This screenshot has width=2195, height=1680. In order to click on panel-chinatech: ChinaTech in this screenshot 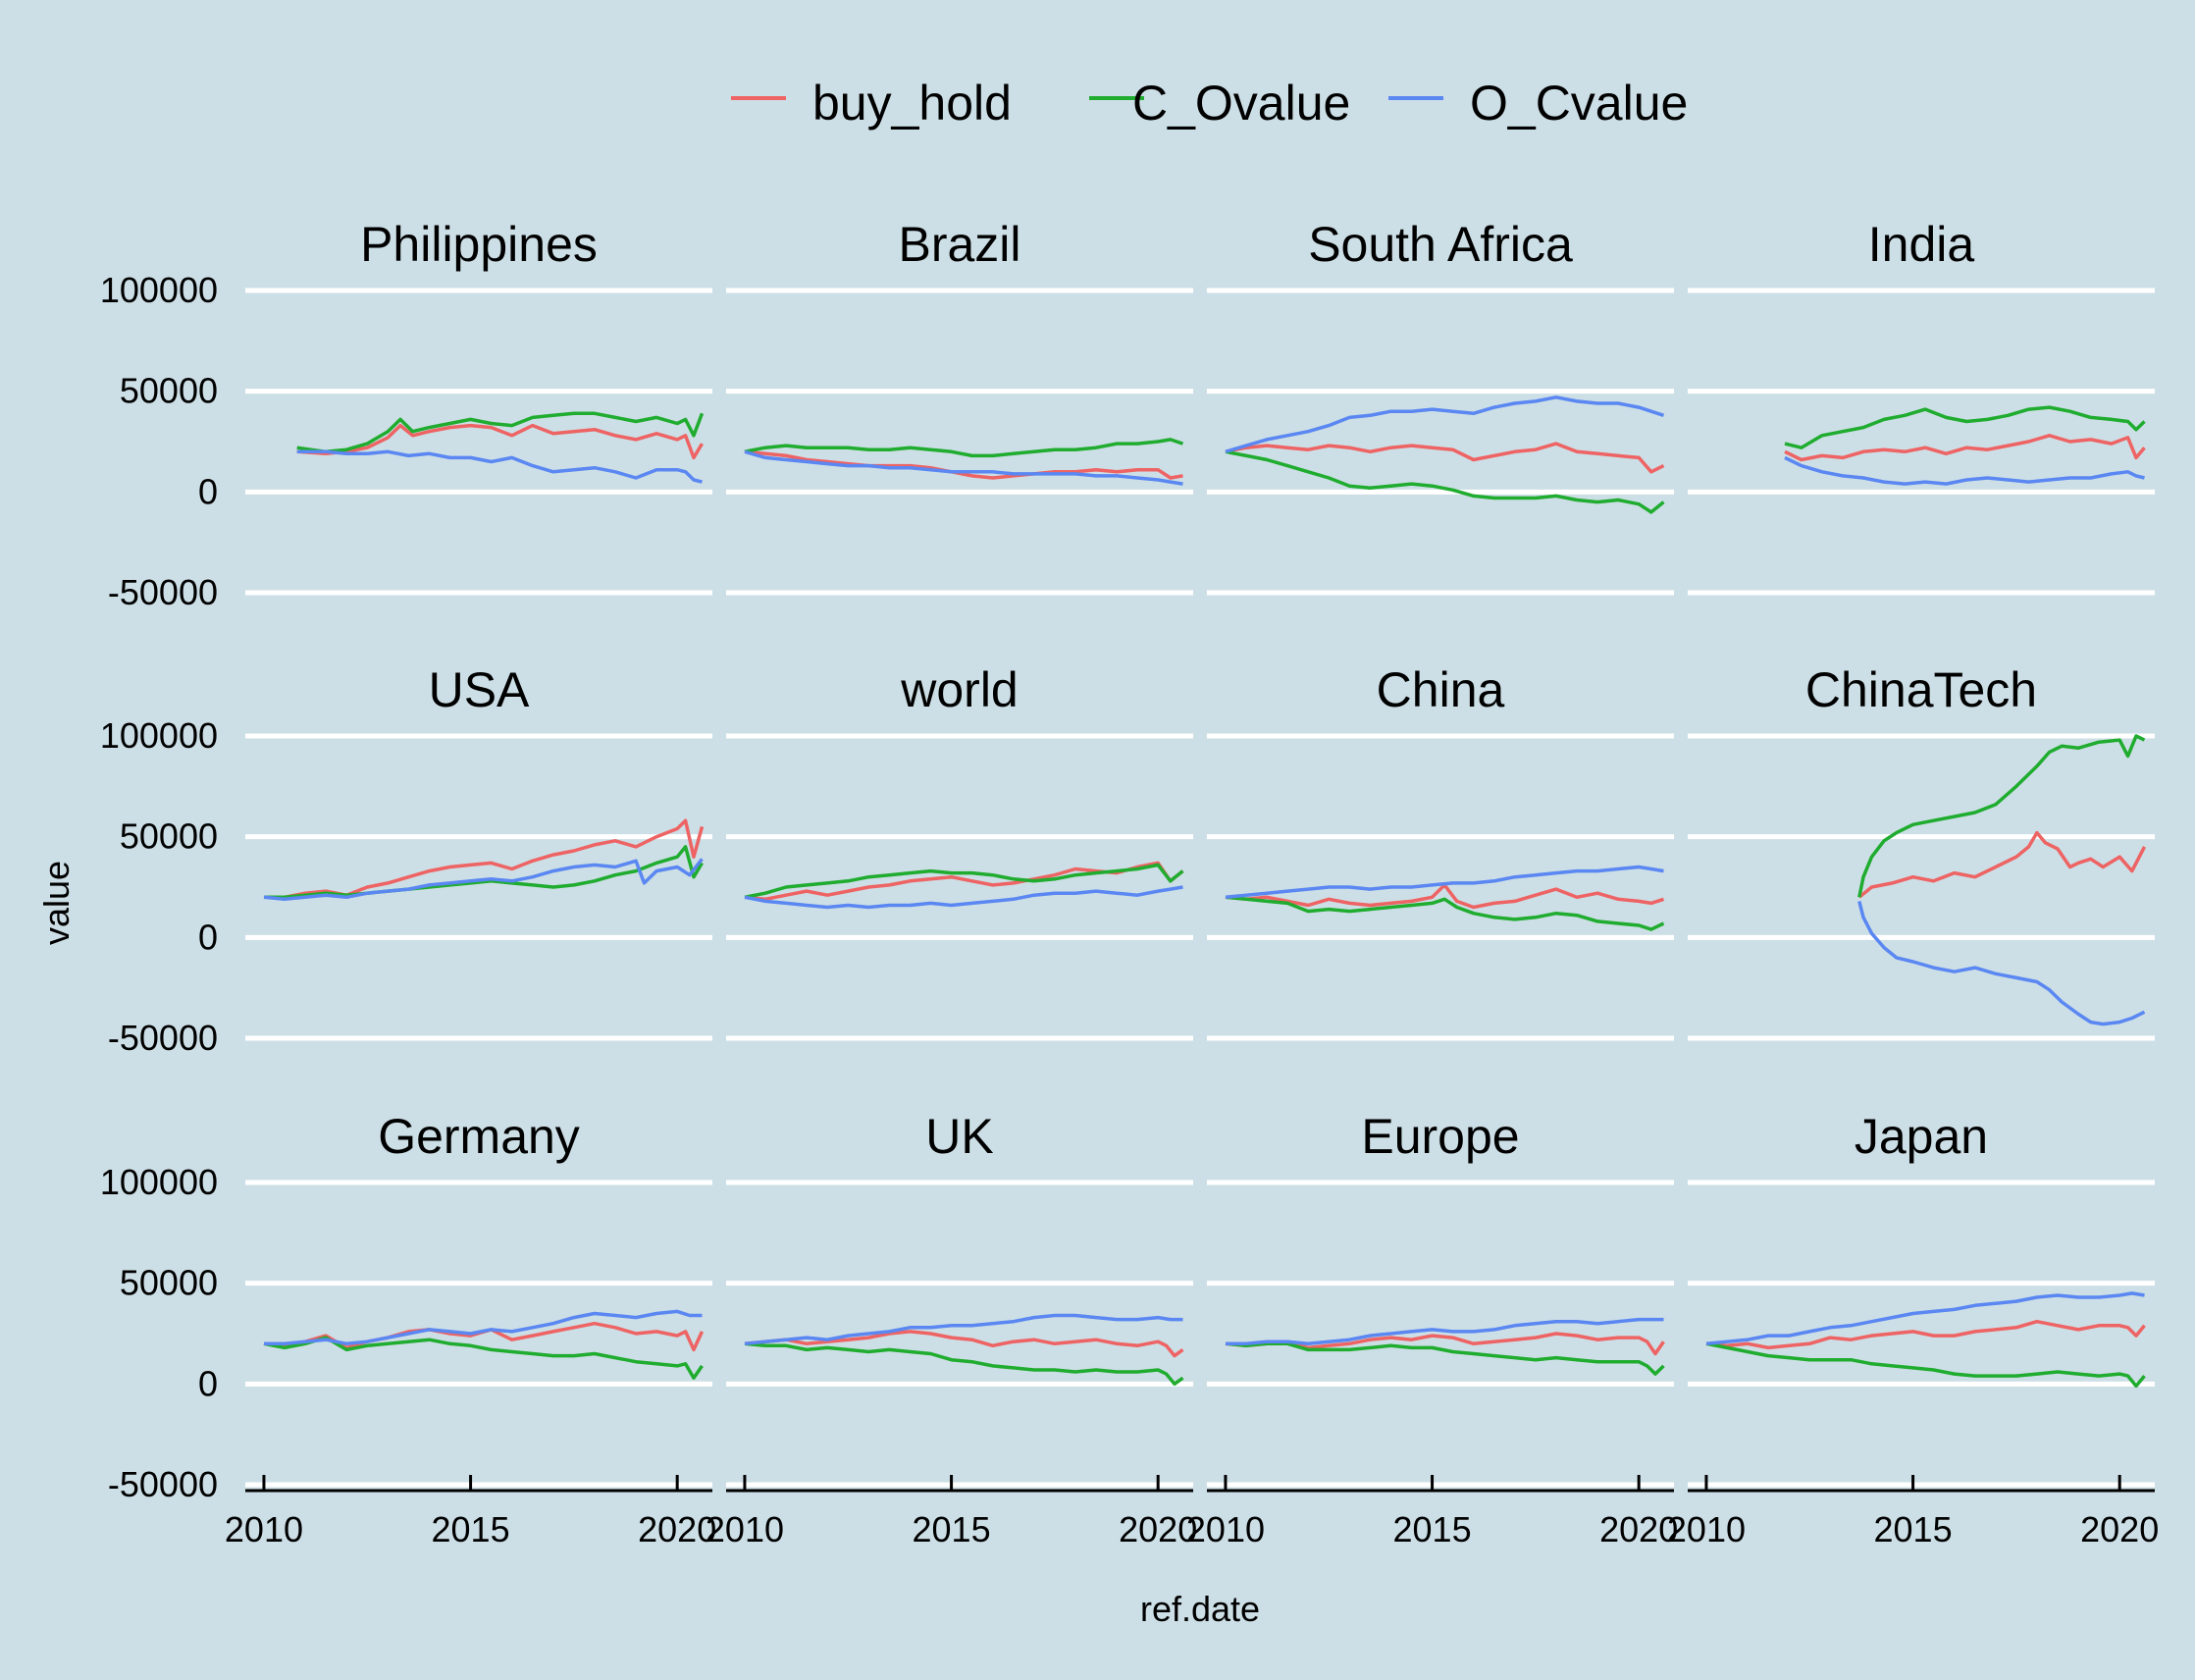, I will do `click(1921, 851)`.